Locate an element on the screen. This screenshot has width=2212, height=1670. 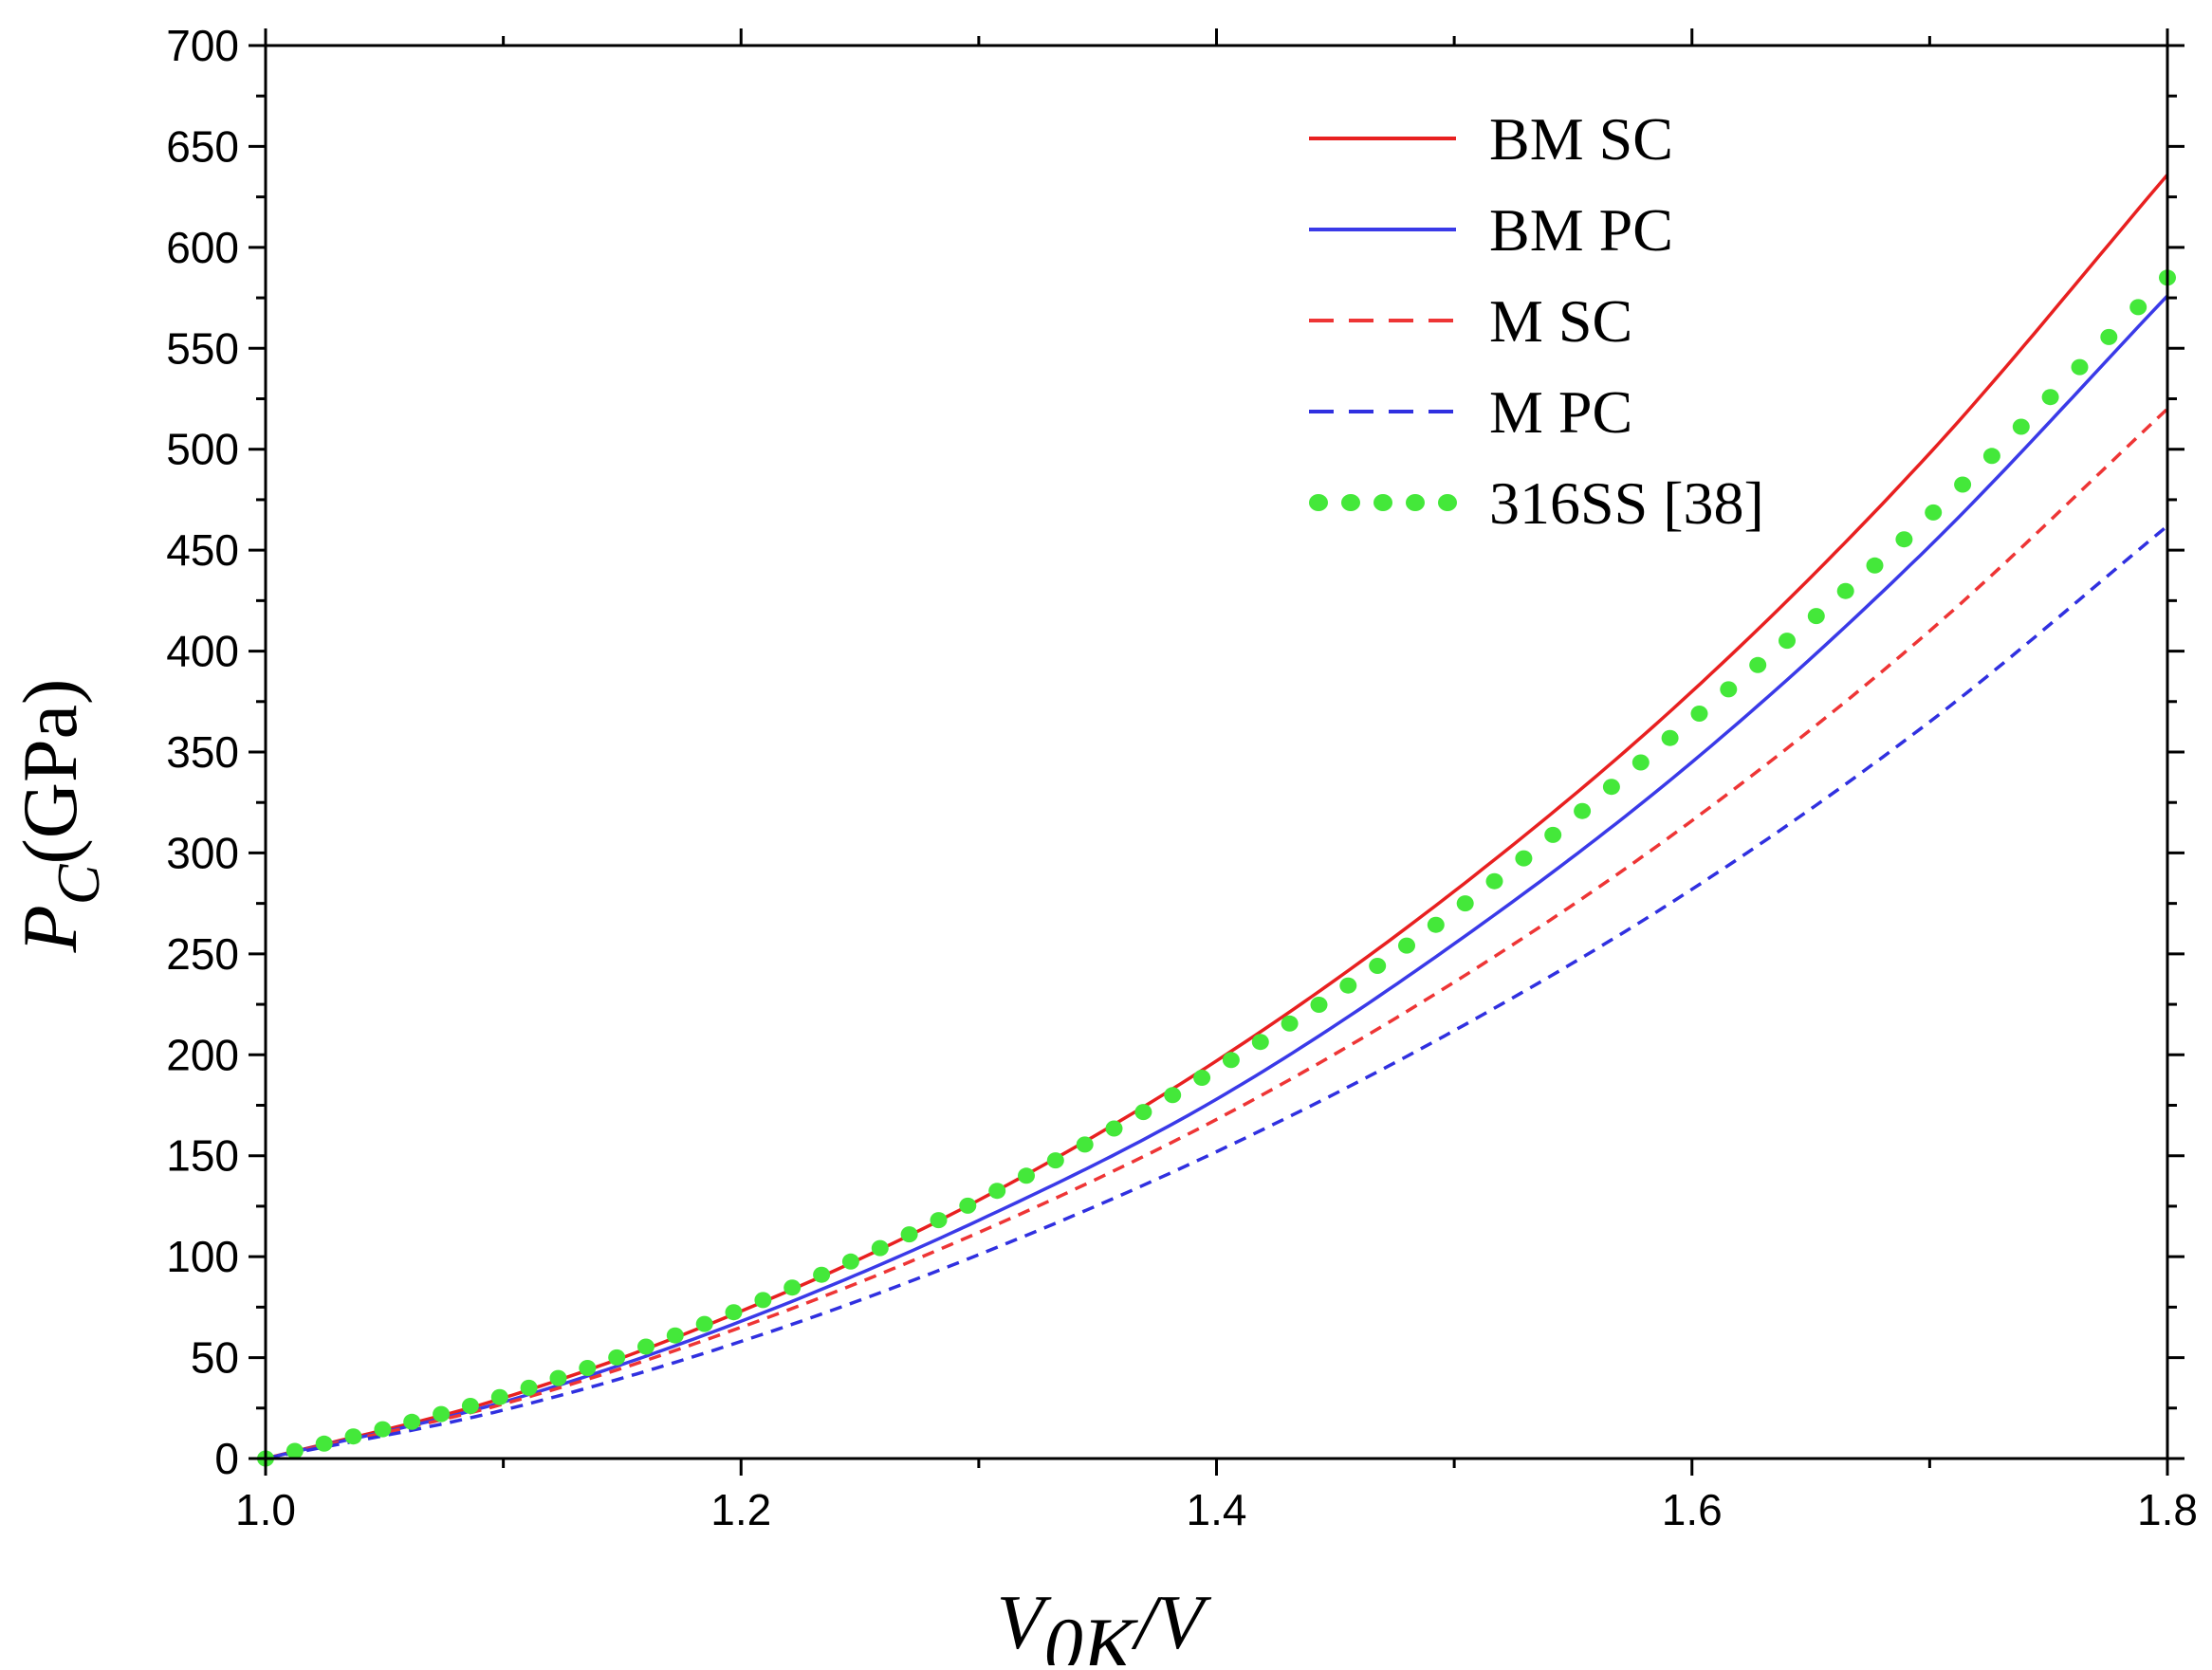
y-tick-label: 0 is located at coordinates (226, 1458).